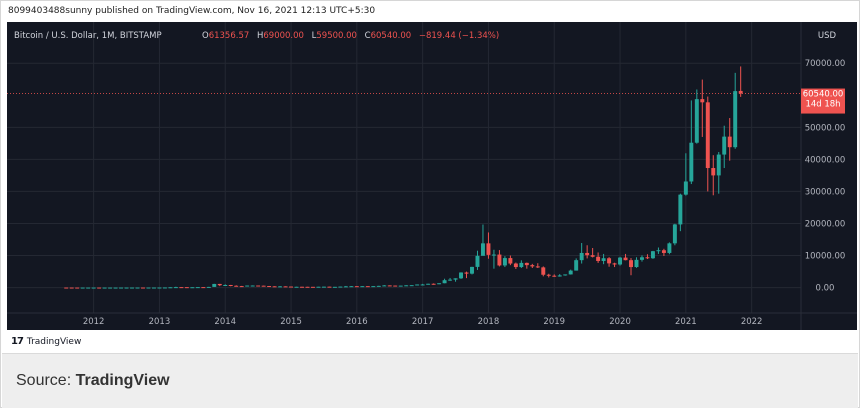 This screenshot has height=408, width=860. I want to click on legend-close-label: C, so click(368, 36).